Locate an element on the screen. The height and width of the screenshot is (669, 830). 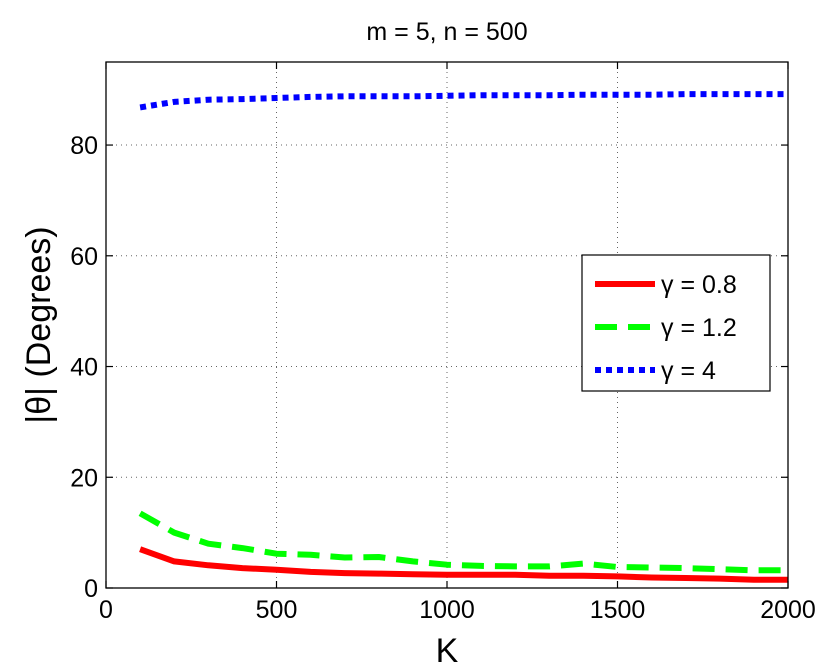
x-tick-label: 0 is located at coordinates (106, 610).